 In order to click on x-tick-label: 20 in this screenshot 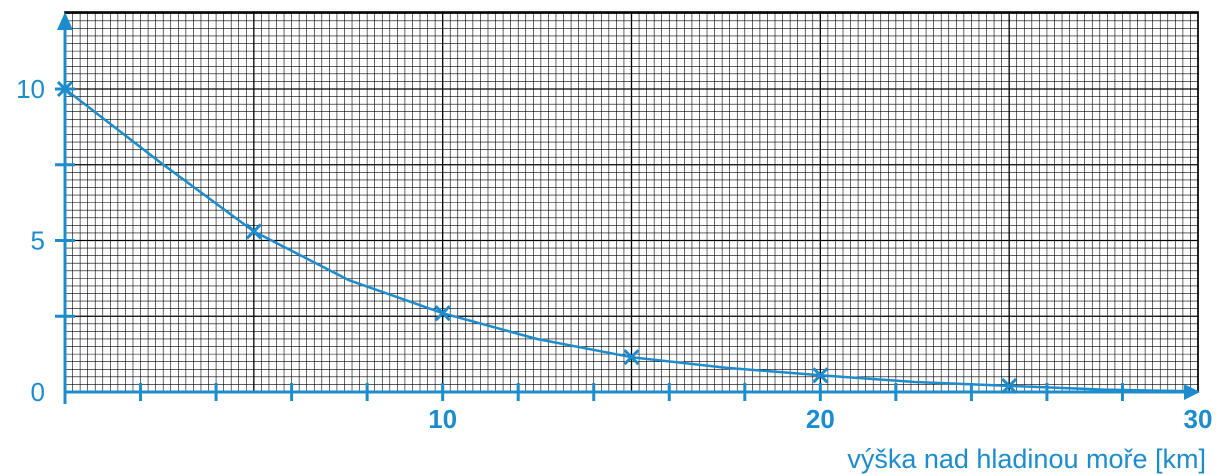, I will do `click(820, 419)`.